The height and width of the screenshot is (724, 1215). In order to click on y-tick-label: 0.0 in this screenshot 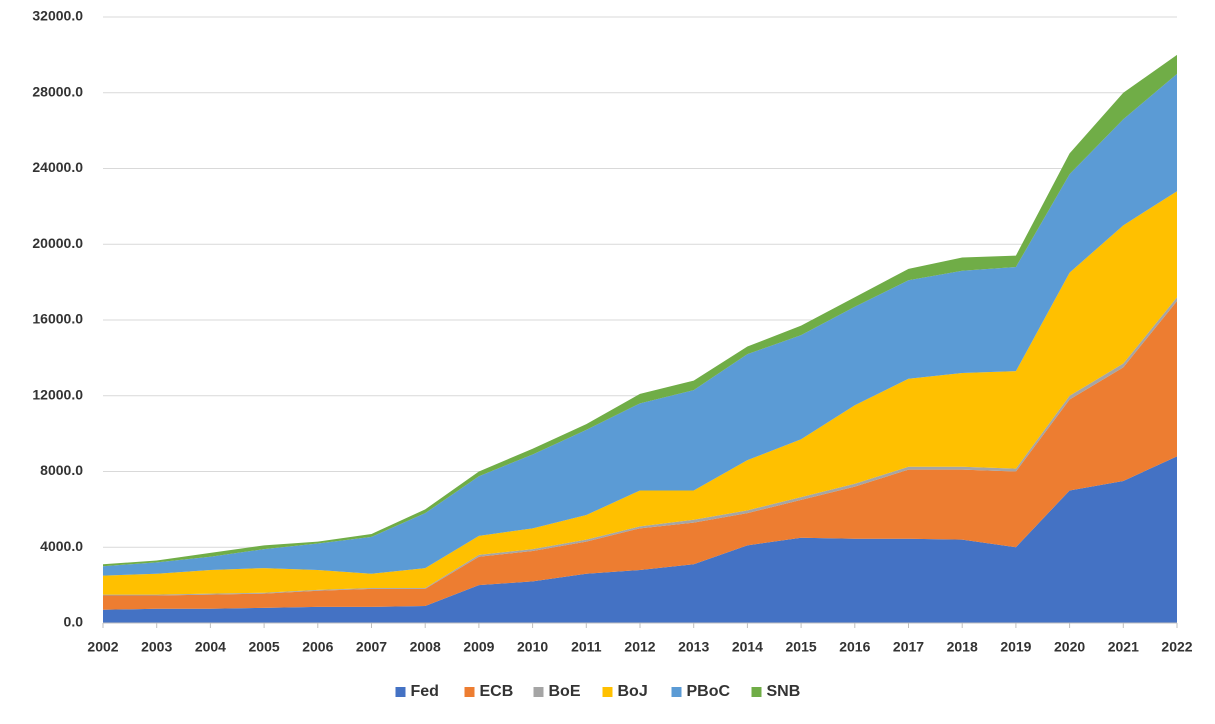, I will do `click(74, 622)`.